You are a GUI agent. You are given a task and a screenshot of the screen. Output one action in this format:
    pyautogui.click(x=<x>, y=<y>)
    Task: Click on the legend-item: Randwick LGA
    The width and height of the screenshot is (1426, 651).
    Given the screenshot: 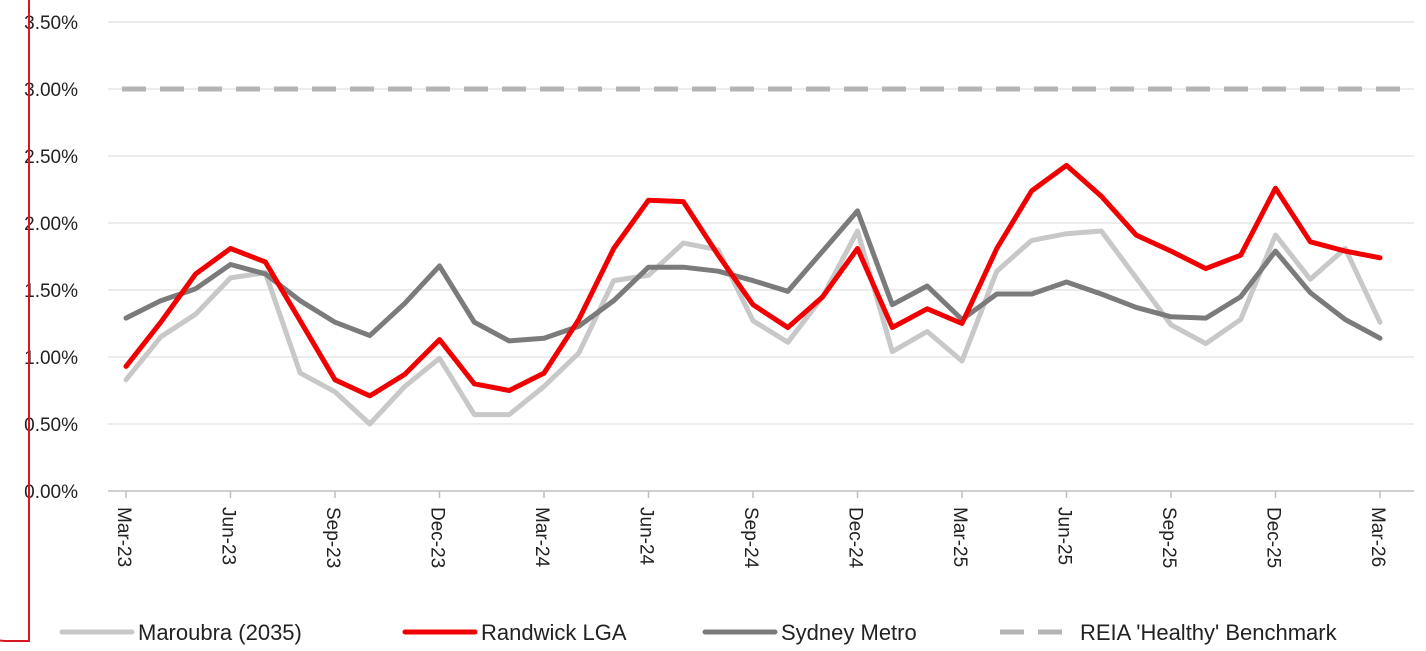 What is the action you would take?
    pyautogui.click(x=514, y=632)
    